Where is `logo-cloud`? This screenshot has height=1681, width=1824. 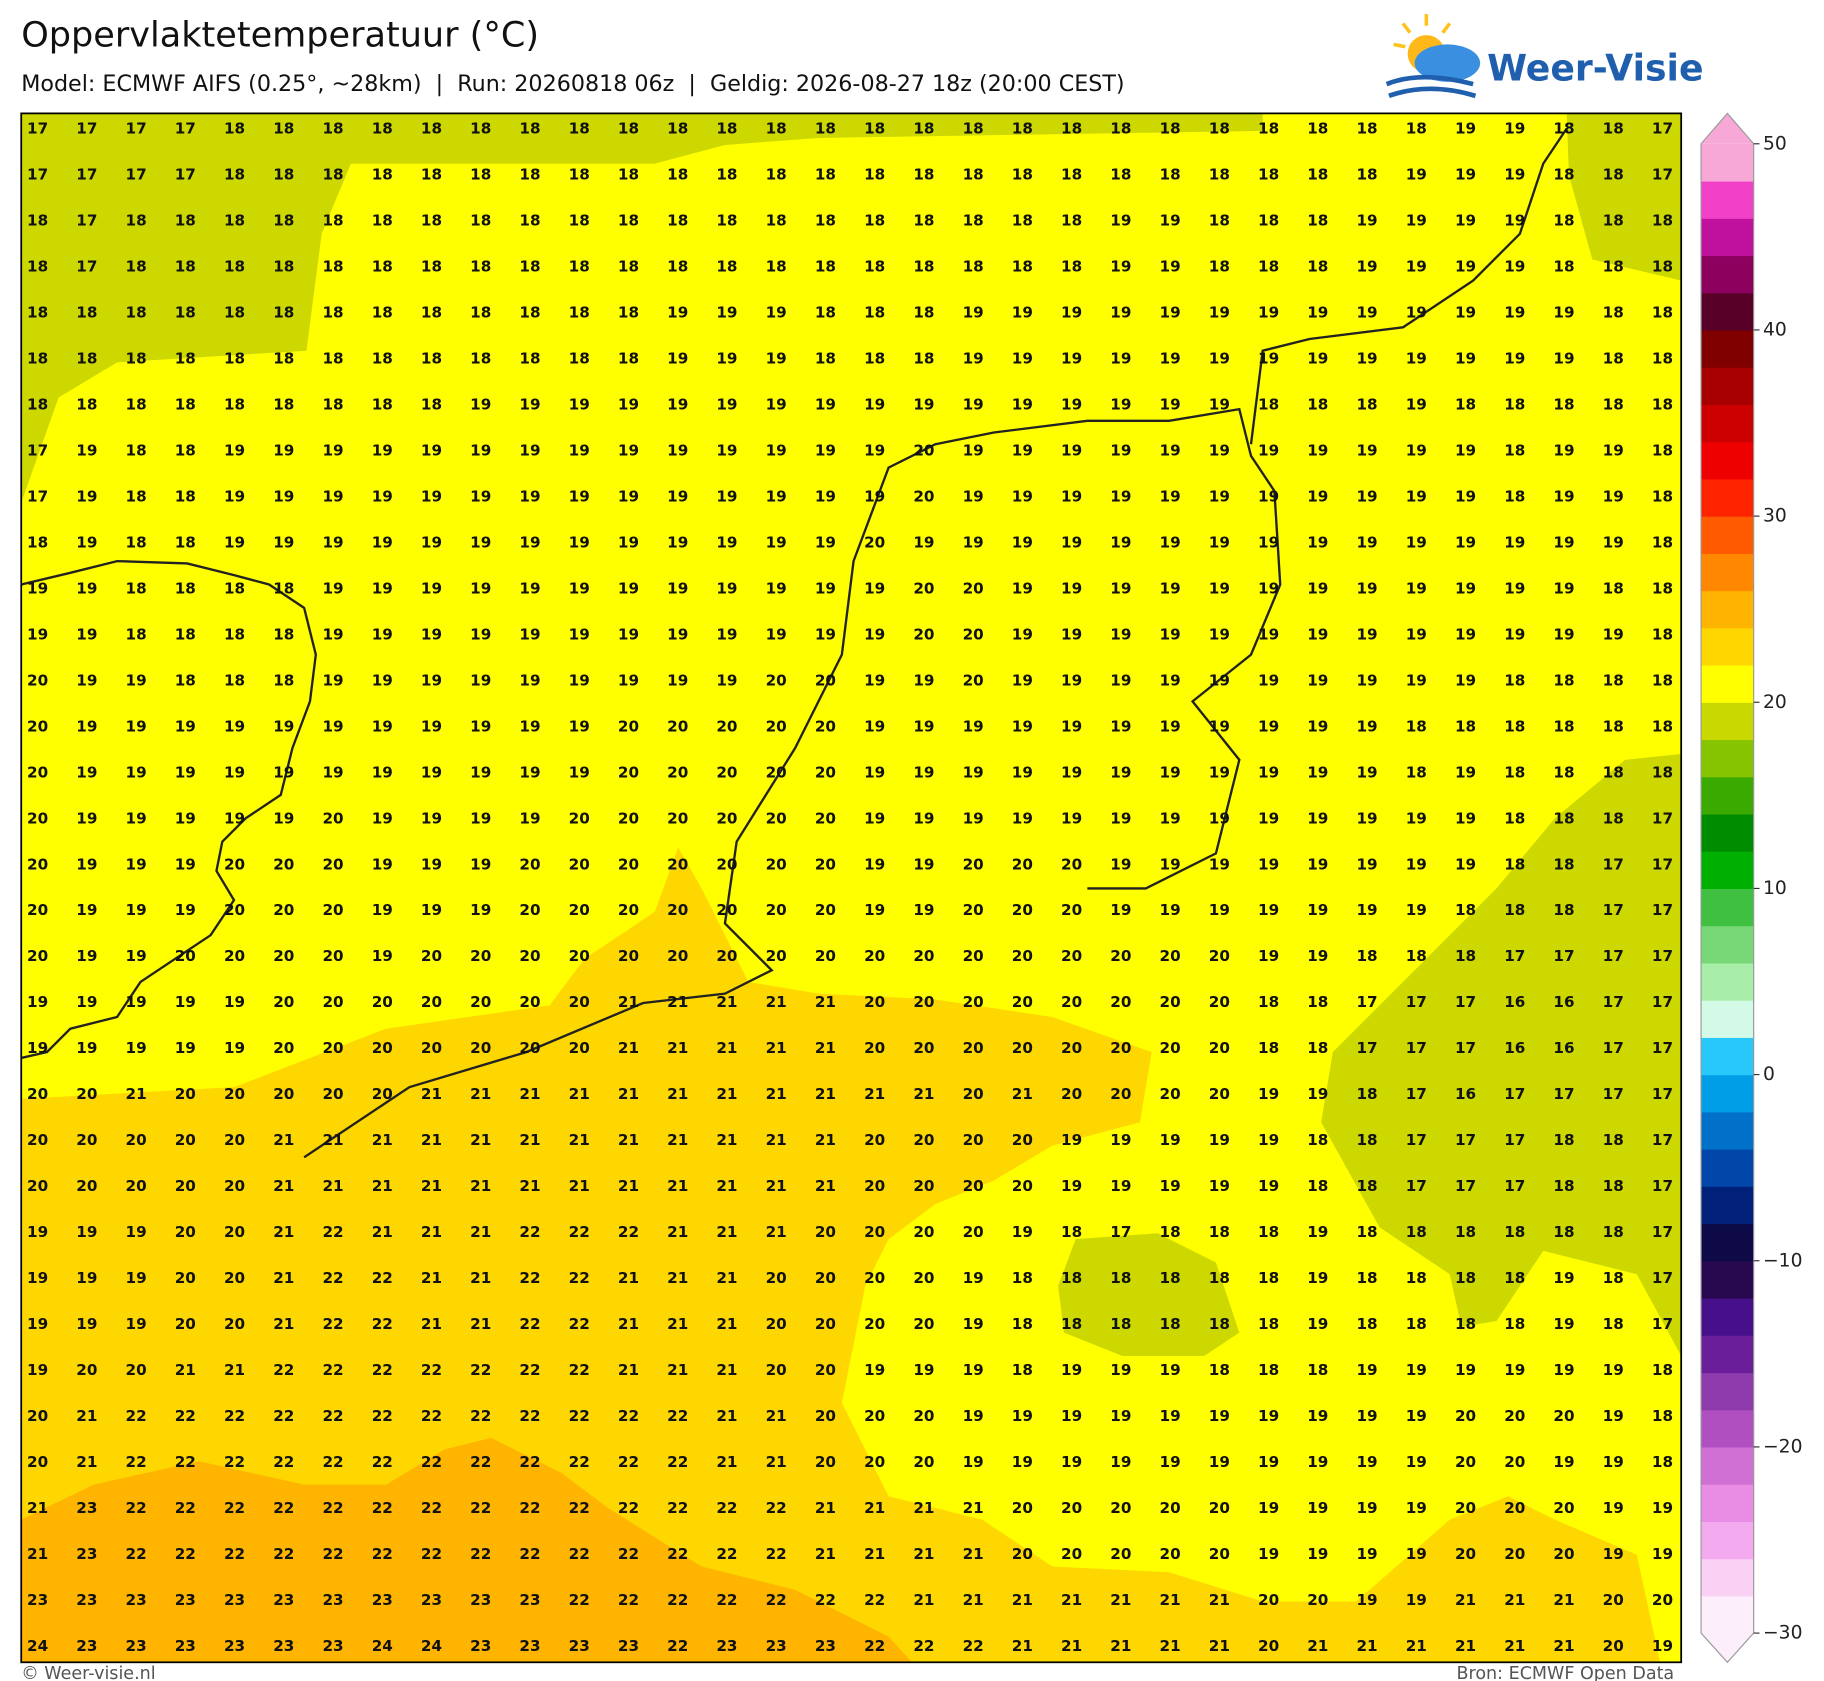 logo-cloud is located at coordinates (1447, 63).